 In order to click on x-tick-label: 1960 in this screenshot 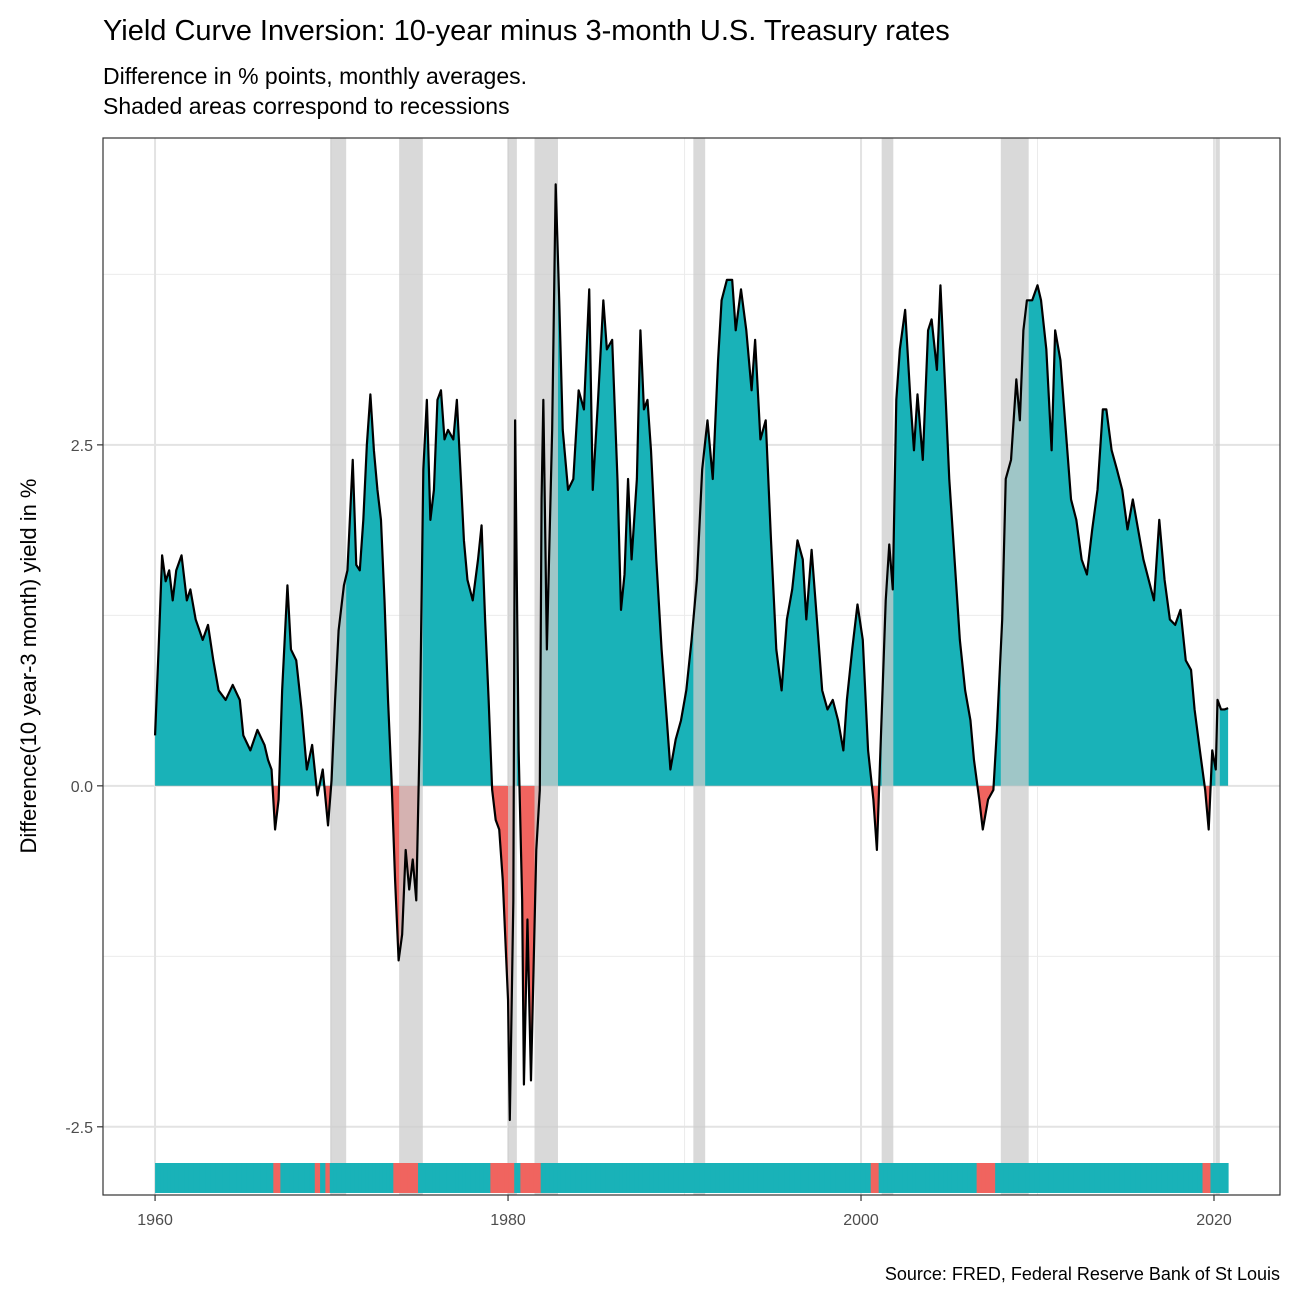, I will do `click(155, 1220)`.